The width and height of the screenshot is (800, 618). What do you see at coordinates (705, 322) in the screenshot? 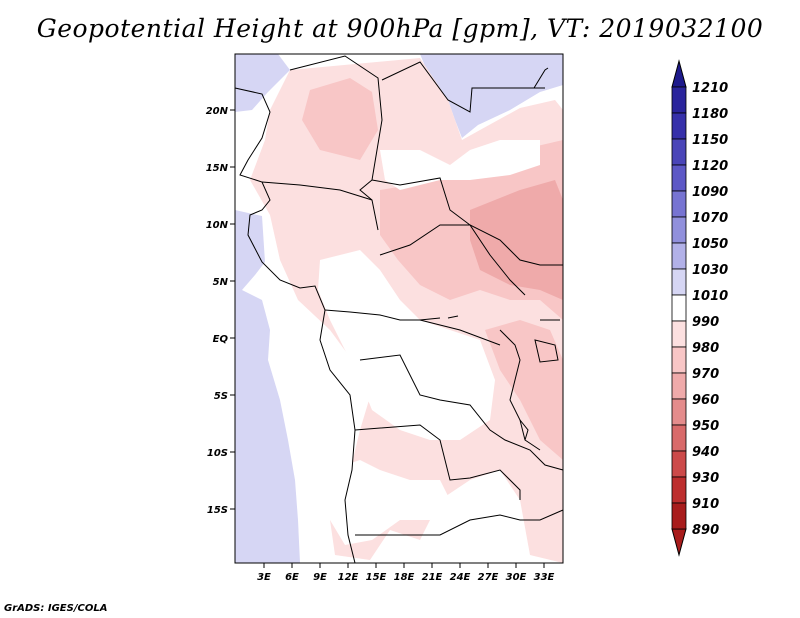
I see `colorbar-label: 990` at bounding box center [705, 322].